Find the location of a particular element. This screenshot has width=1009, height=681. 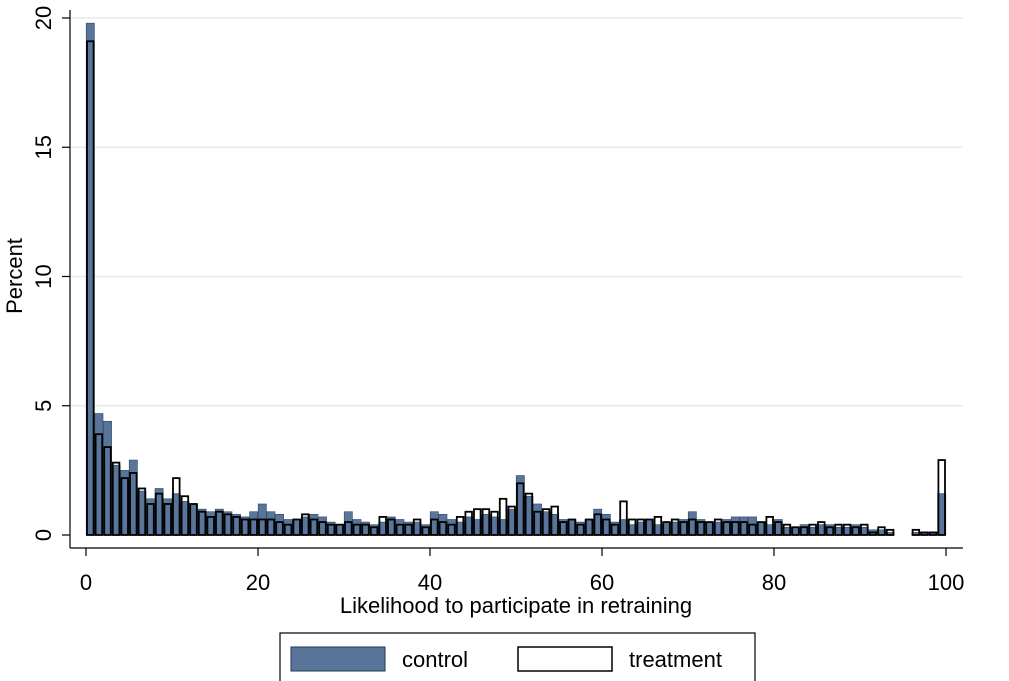

y-tick-label: 5 is located at coordinates (43, 406).